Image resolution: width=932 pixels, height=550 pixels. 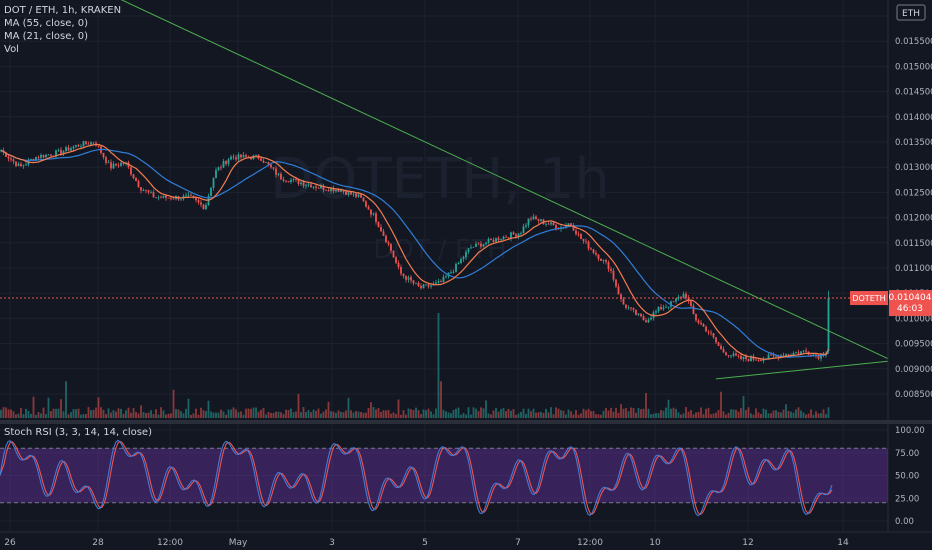 What do you see at coordinates (46, 36) in the screenshot?
I see `ma21-legend: MA (21, close, 0)` at bounding box center [46, 36].